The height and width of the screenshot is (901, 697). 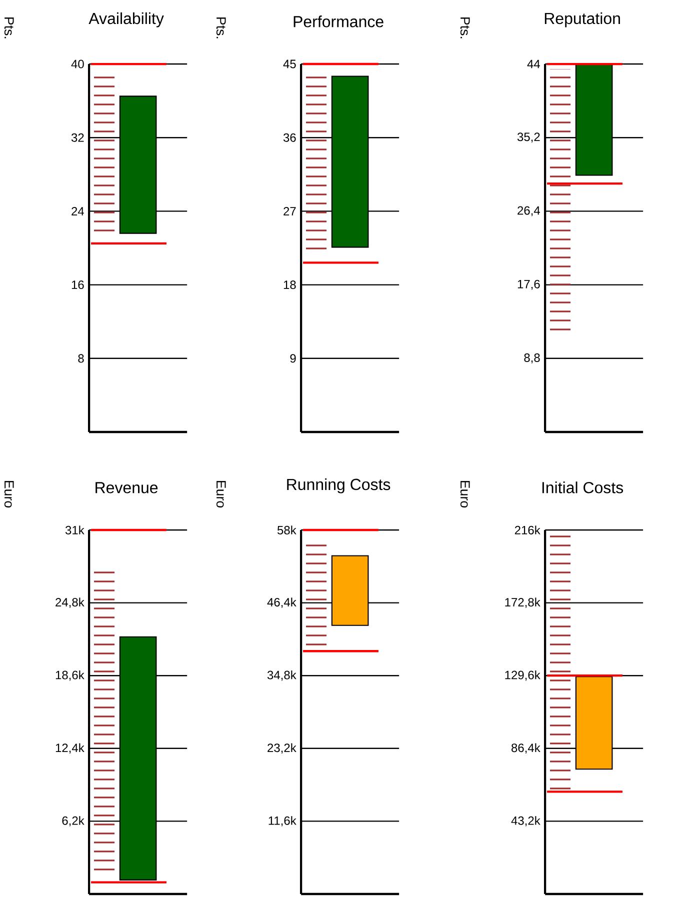 I want to click on y-tick-label: 24,8k, so click(x=70, y=603).